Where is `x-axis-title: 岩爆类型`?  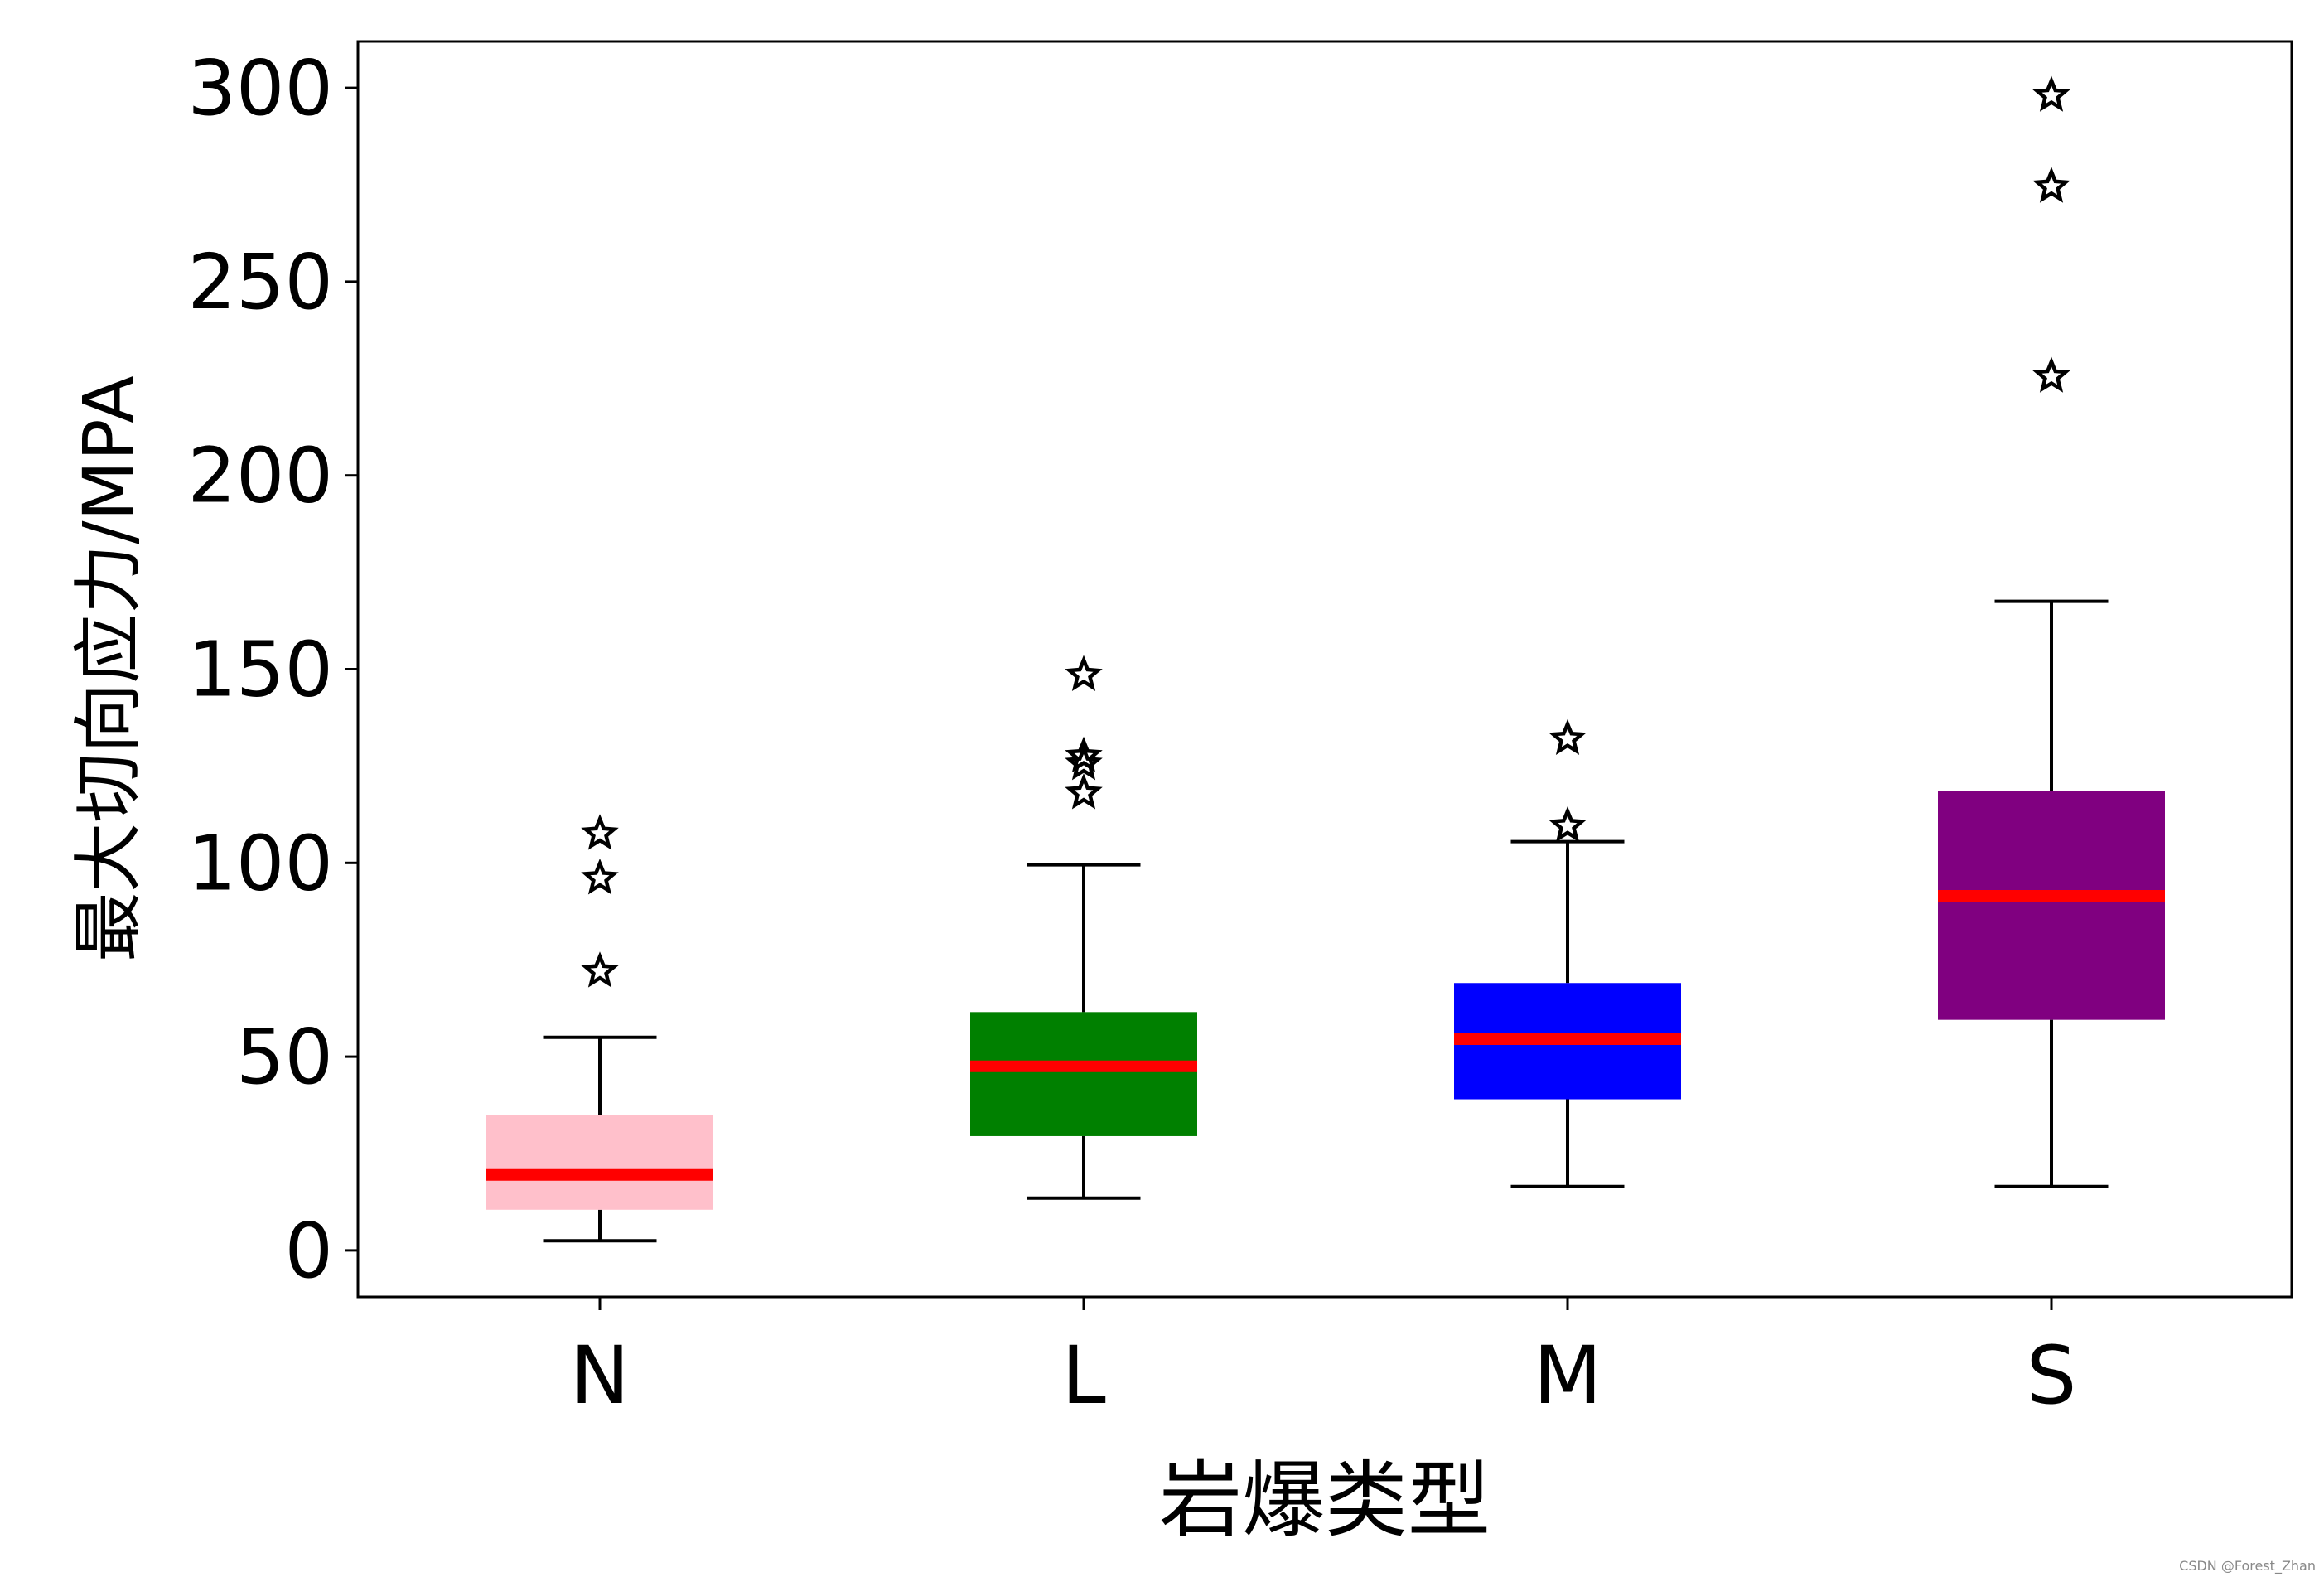 x-axis-title: 岩爆类型 is located at coordinates (1325, 1500).